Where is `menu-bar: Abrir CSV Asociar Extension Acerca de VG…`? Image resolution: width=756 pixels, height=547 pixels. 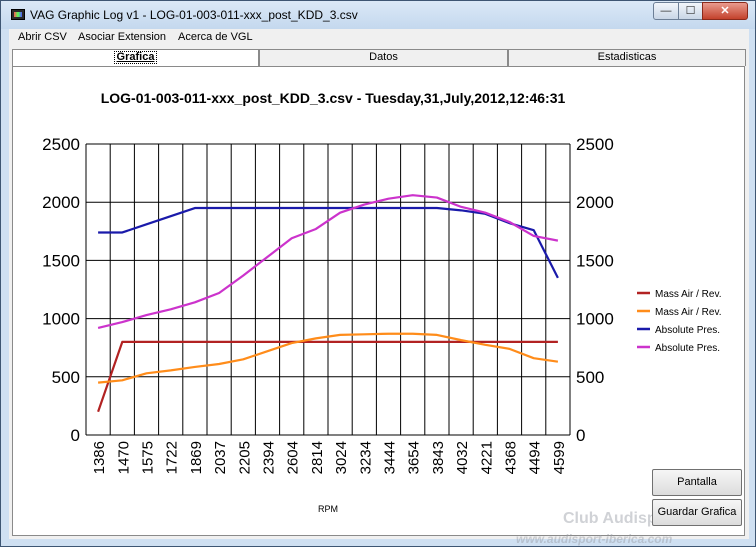 menu-bar: Abrir CSV Asociar Extension Acerca de VG… is located at coordinates (379, 38).